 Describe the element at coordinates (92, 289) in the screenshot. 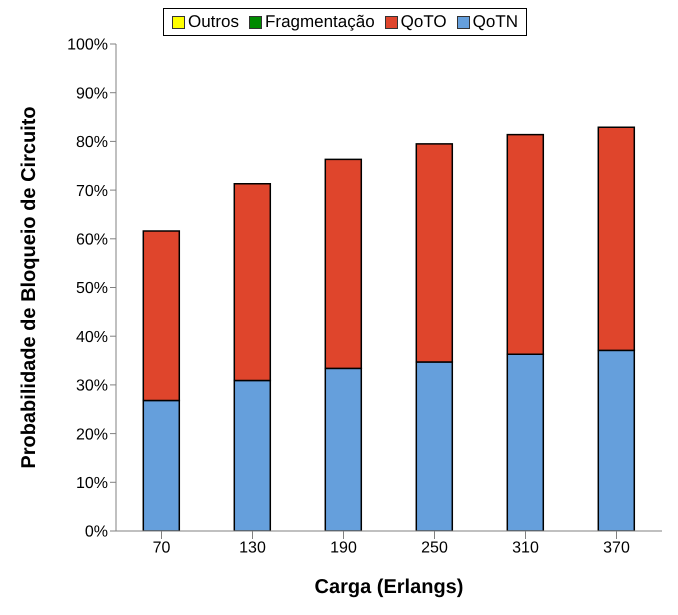

I see `y-tick-label: 50%` at that location.